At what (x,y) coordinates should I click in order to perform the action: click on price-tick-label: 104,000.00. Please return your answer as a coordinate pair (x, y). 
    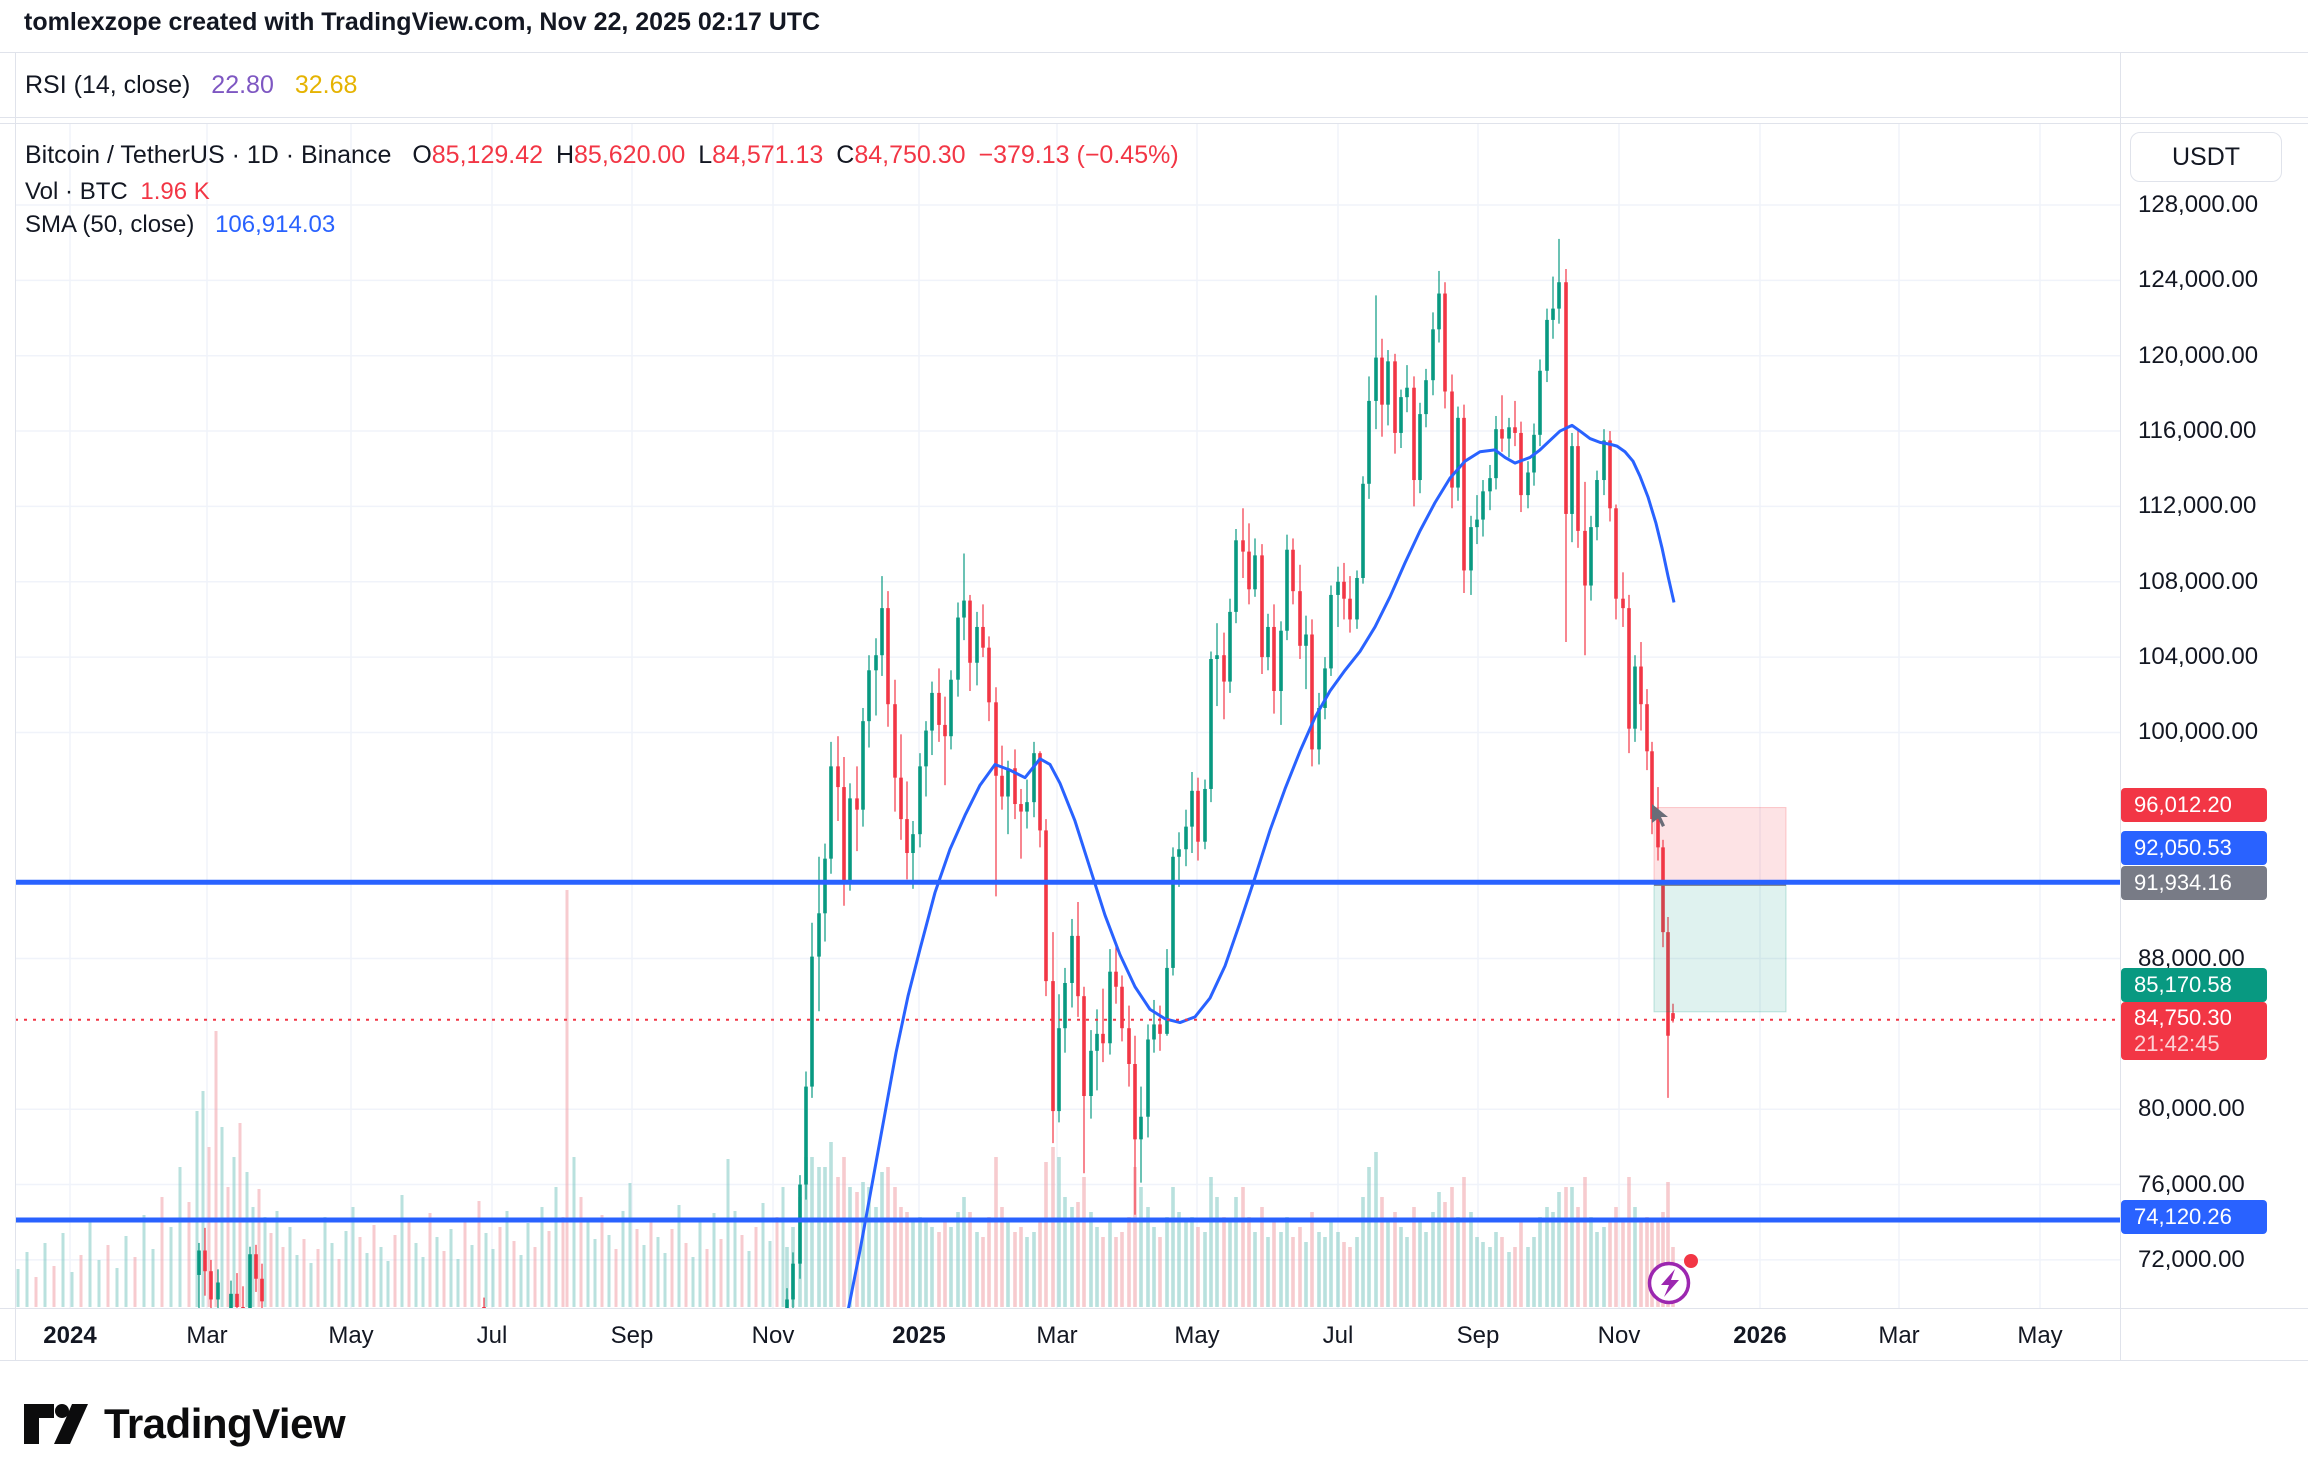
    Looking at the image, I should click on (2198, 657).